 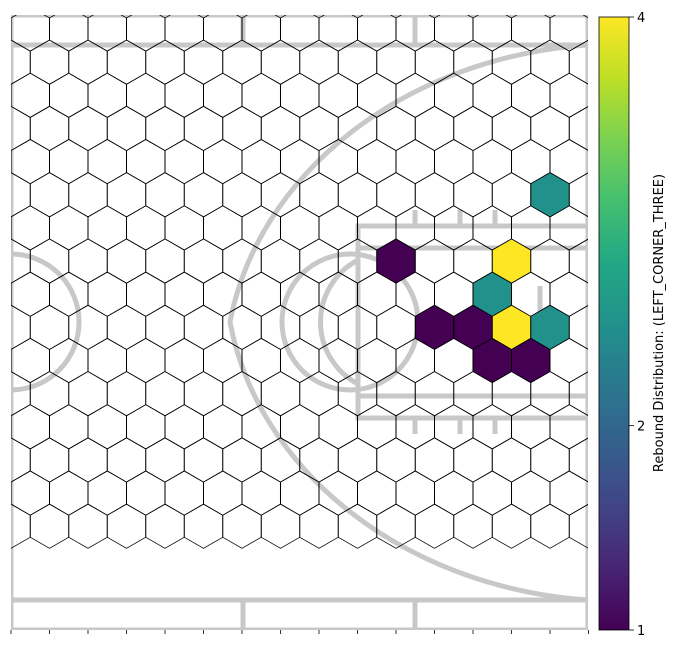 What do you see at coordinates (299, 632) in the screenshot?
I see `plot-frame` at bounding box center [299, 632].